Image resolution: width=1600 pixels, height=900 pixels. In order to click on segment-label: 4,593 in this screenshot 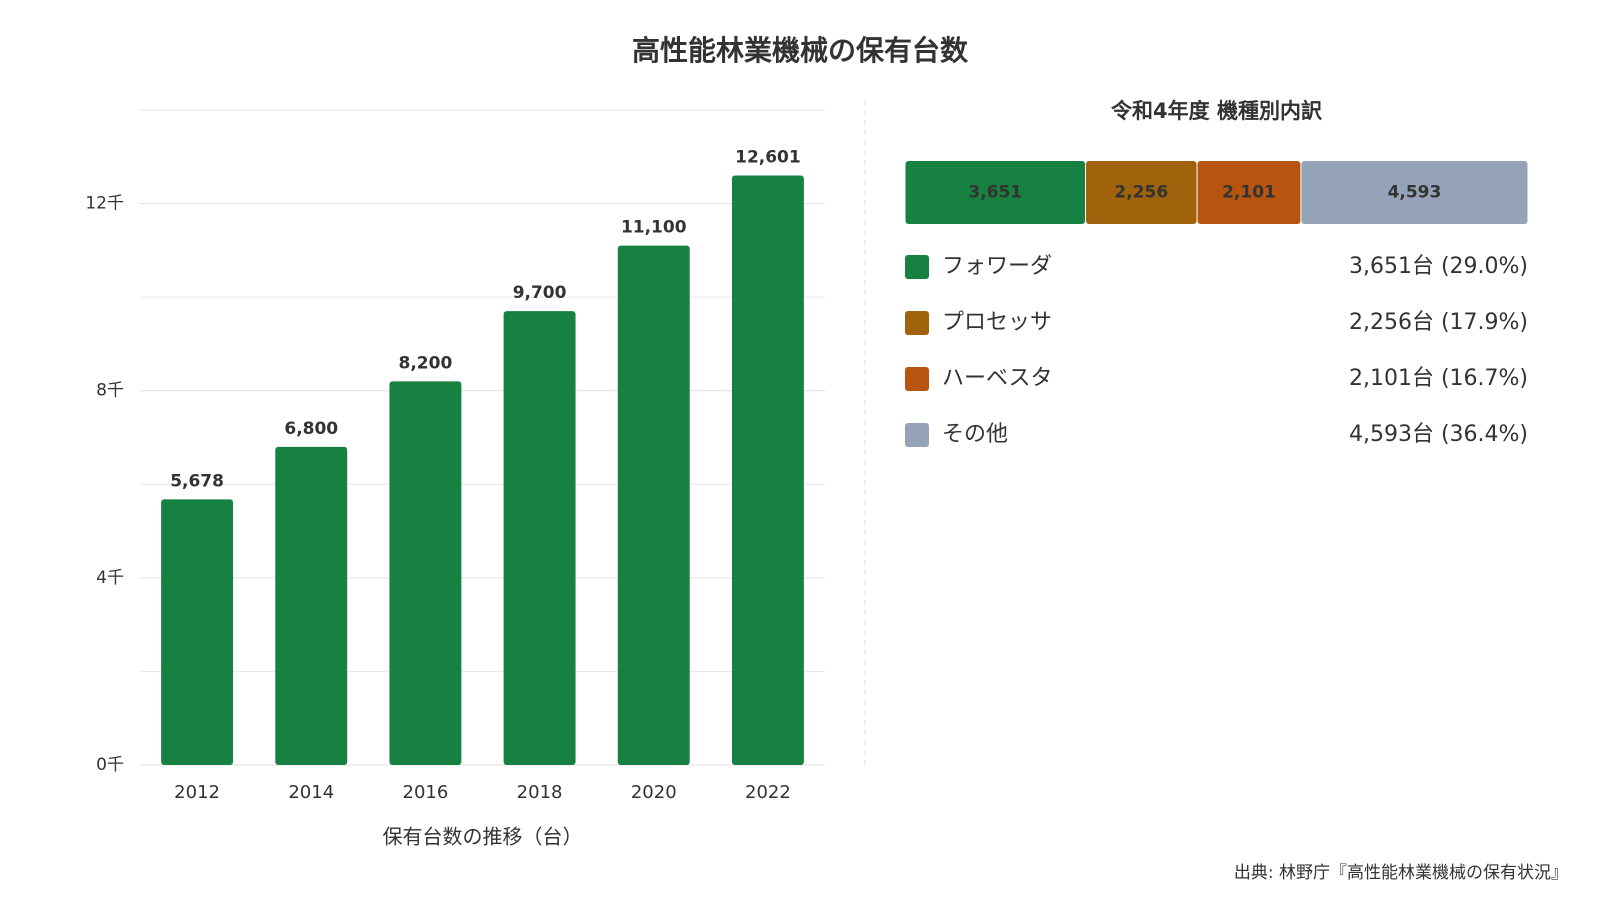, I will do `click(1415, 193)`.